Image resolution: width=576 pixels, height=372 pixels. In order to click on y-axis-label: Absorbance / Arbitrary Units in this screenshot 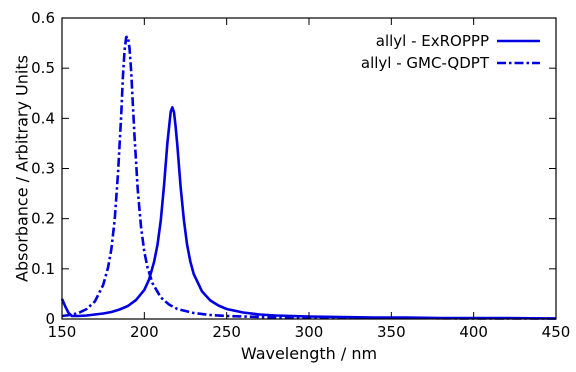, I will do `click(22, 168)`.